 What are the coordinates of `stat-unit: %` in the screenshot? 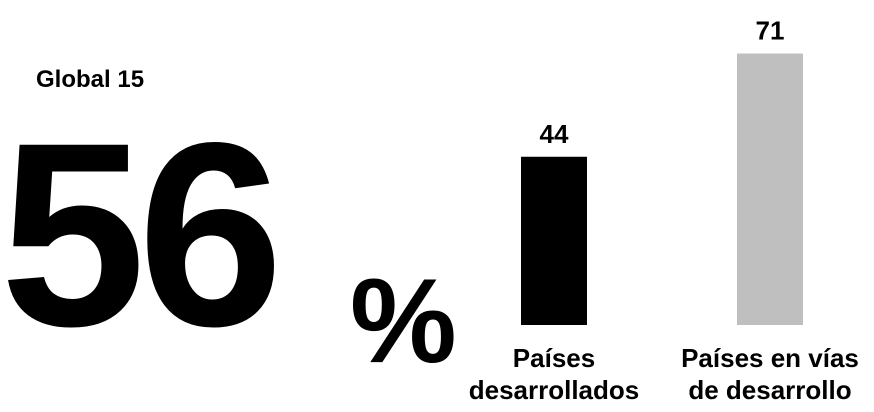 It's located at (403, 321).